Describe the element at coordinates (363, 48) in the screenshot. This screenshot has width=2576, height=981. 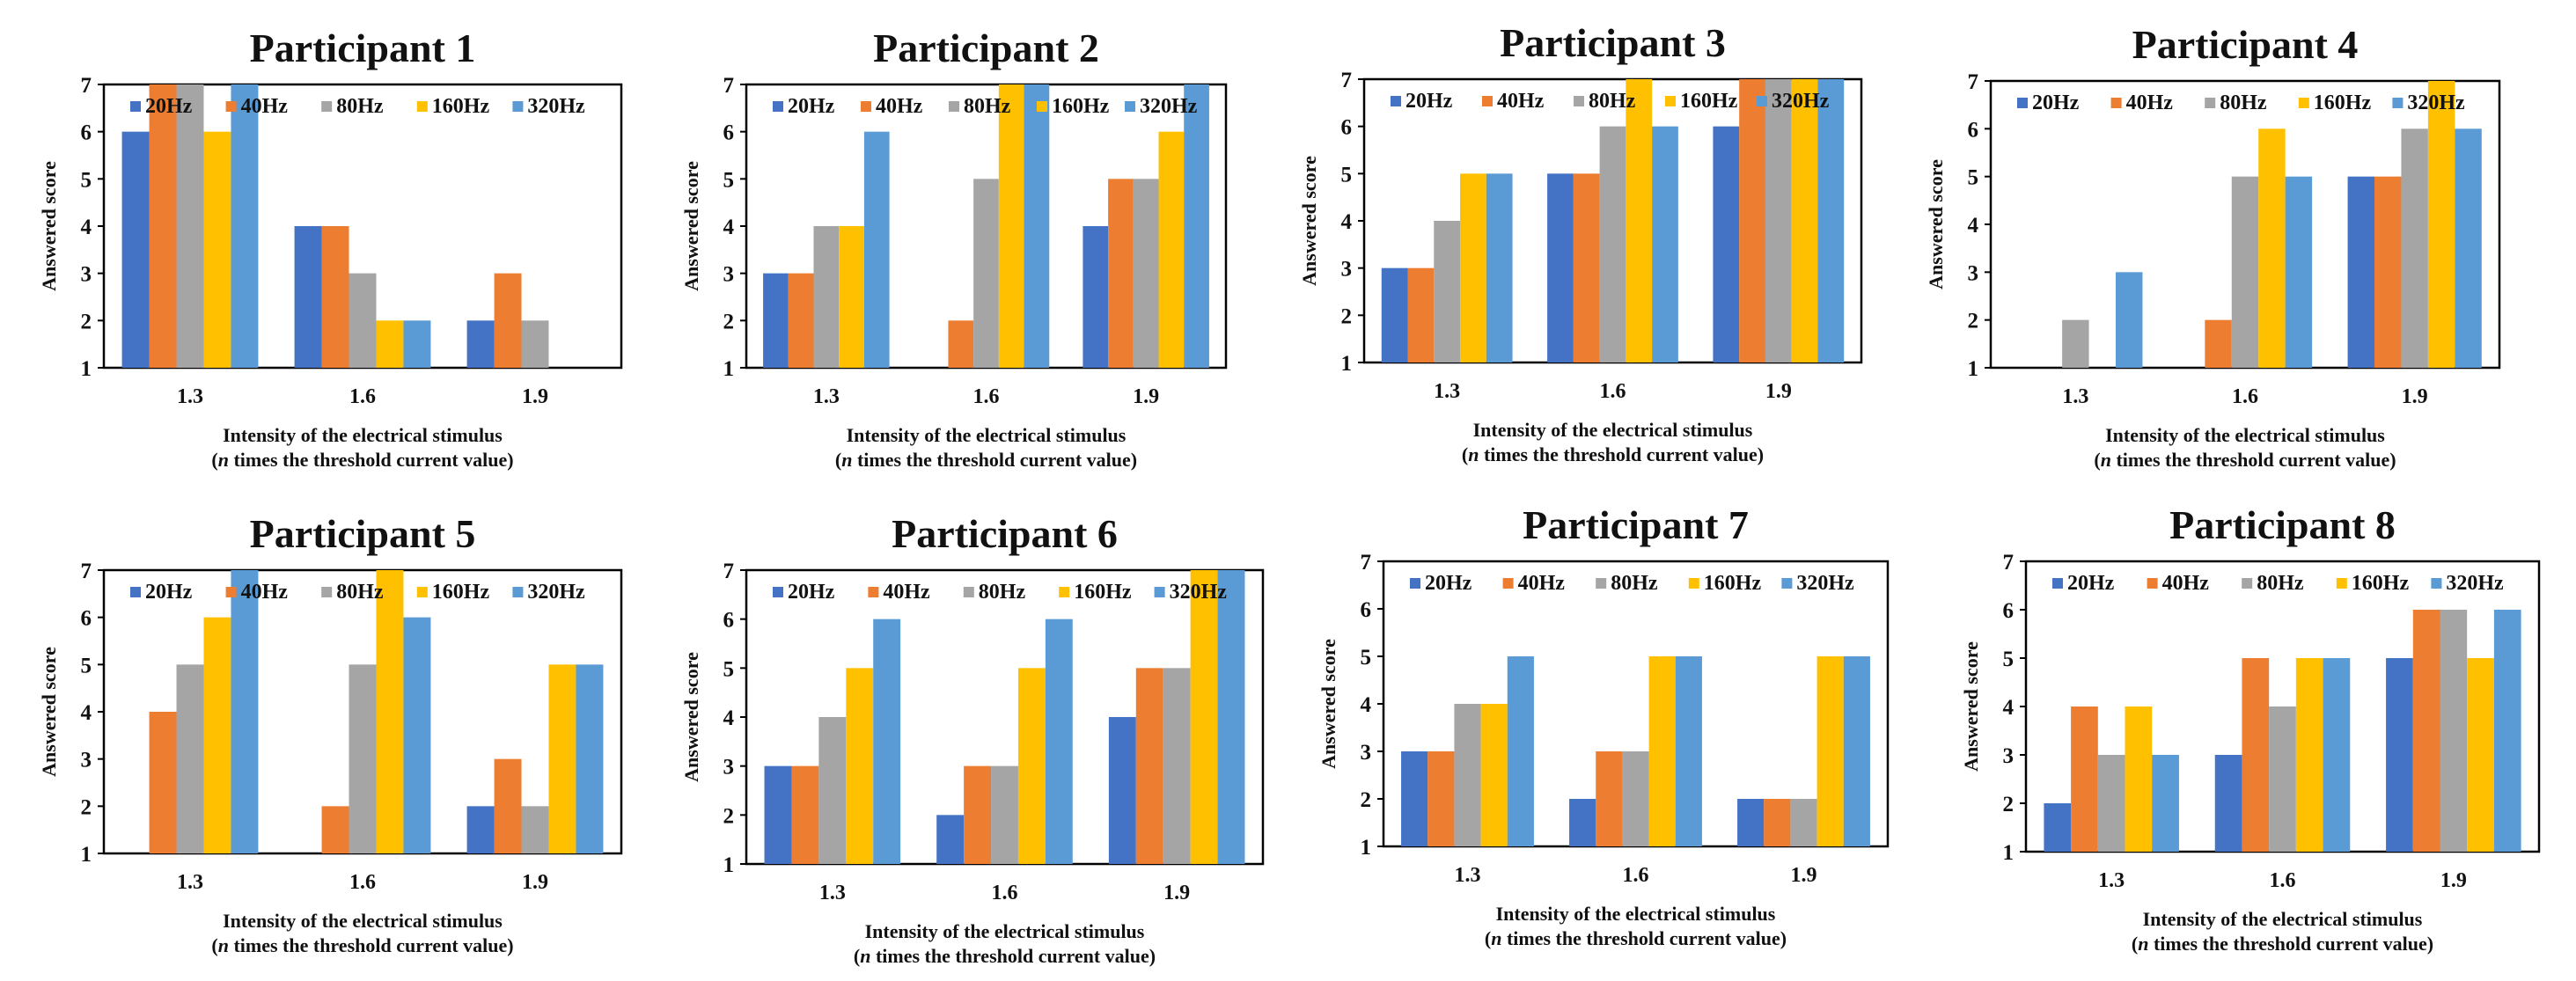
I see `chart-title: Participant 1` at that location.